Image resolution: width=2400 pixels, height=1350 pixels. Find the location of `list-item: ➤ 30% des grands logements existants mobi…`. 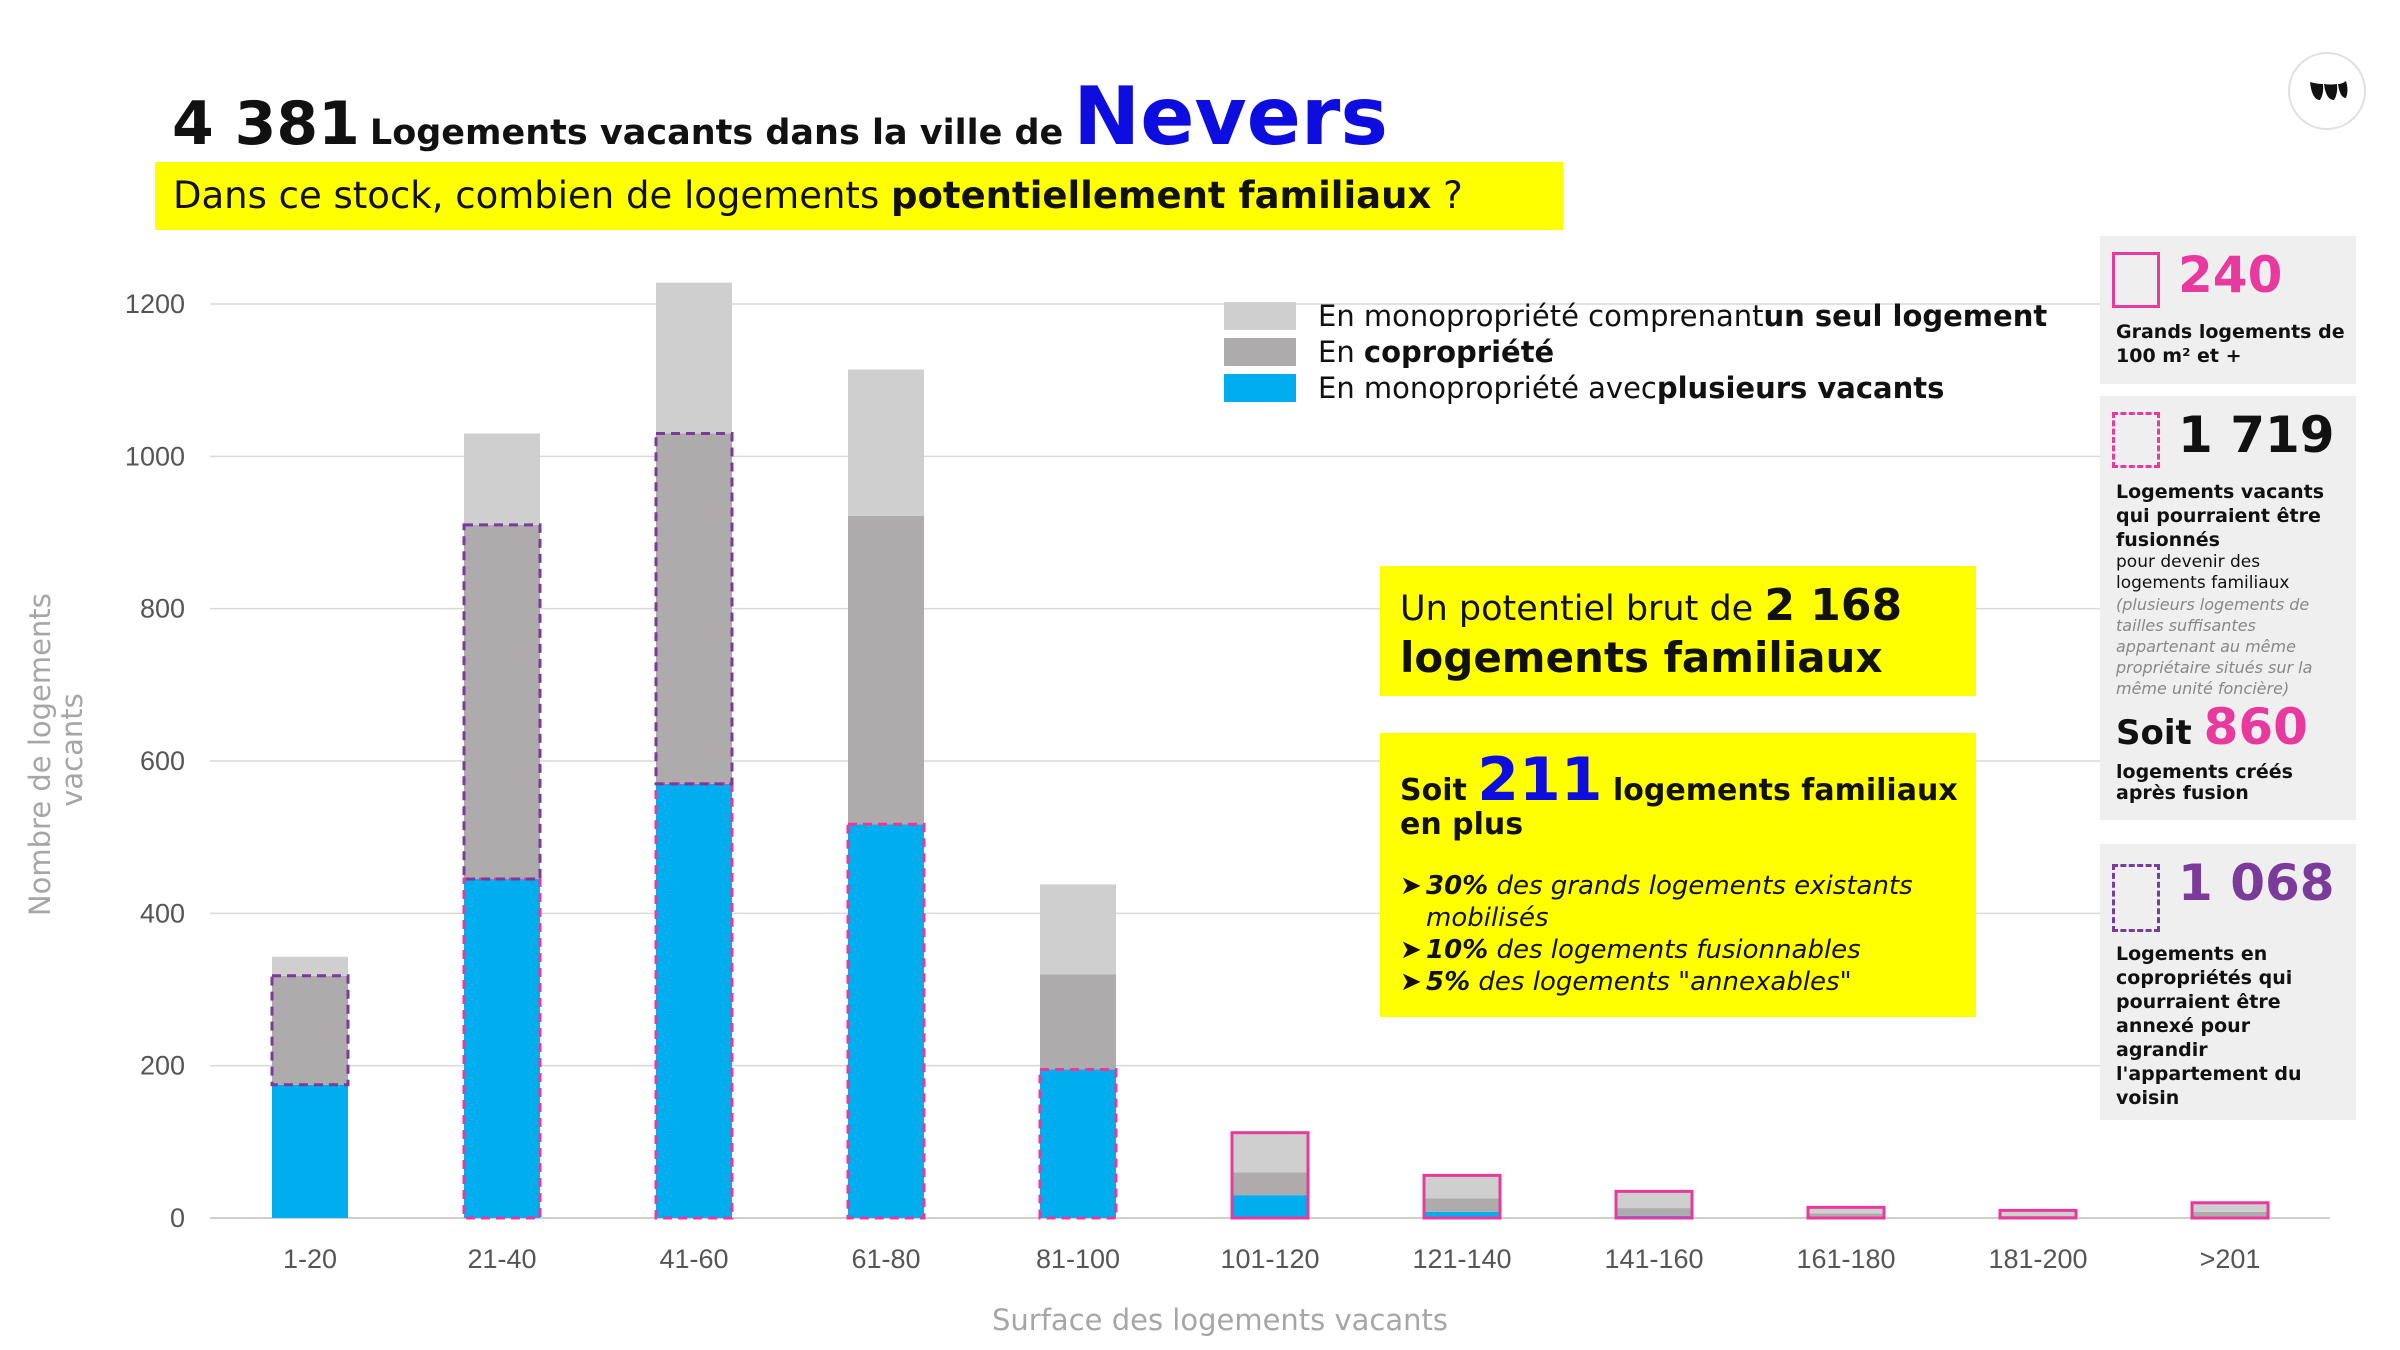

list-item: ➤ 30% des grands logements existants mobi… is located at coordinates (1688, 902).